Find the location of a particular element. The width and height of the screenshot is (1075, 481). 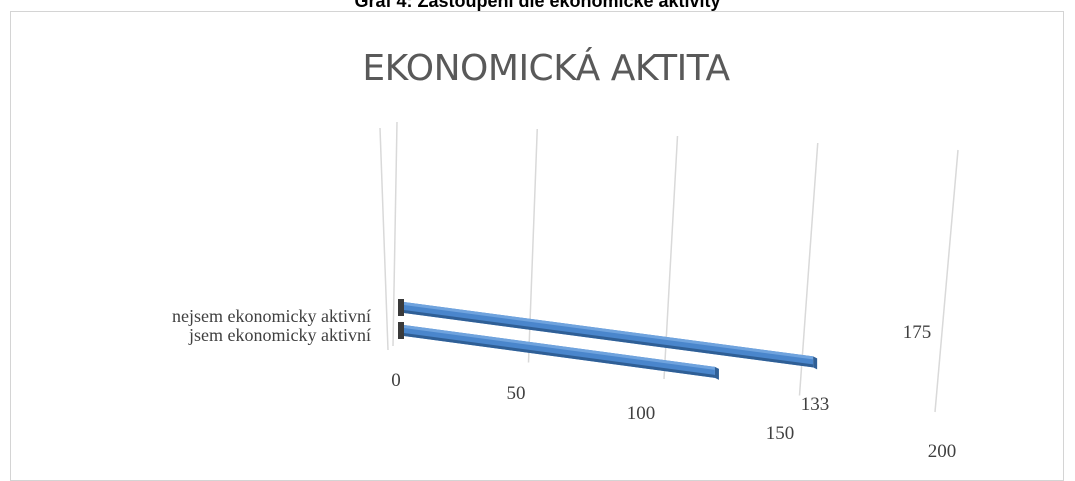

data-label: 133 is located at coordinates (815, 404).